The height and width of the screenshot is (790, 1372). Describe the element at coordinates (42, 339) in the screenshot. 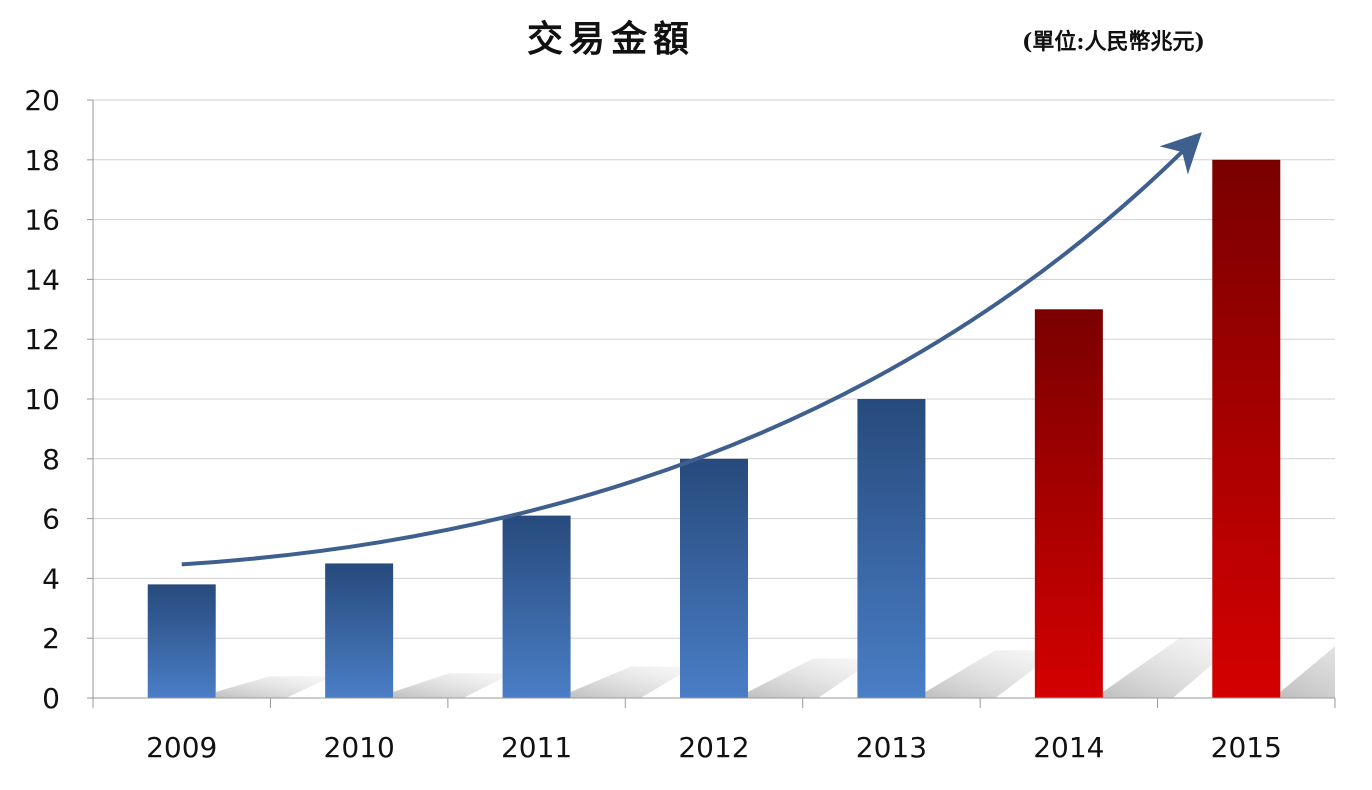

I see `y-tick-label: 12` at that location.